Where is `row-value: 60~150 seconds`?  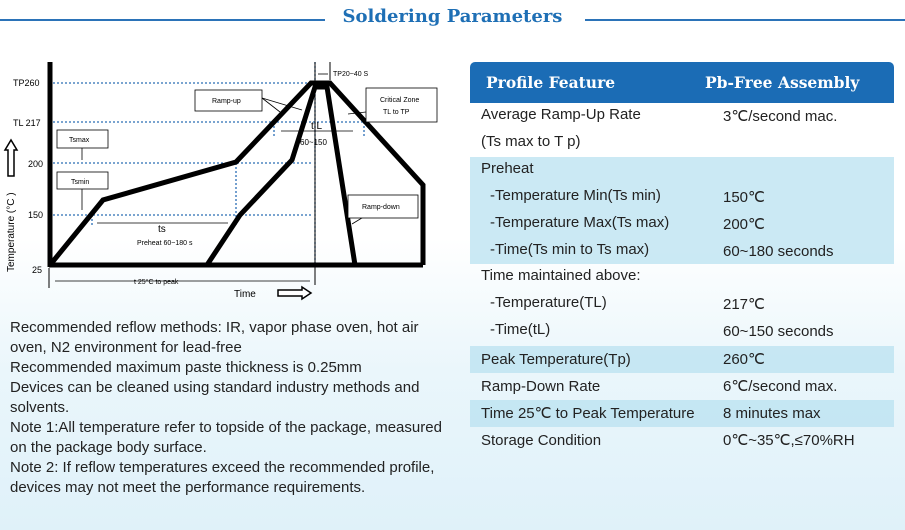 row-value: 60~150 seconds is located at coordinates (778, 331).